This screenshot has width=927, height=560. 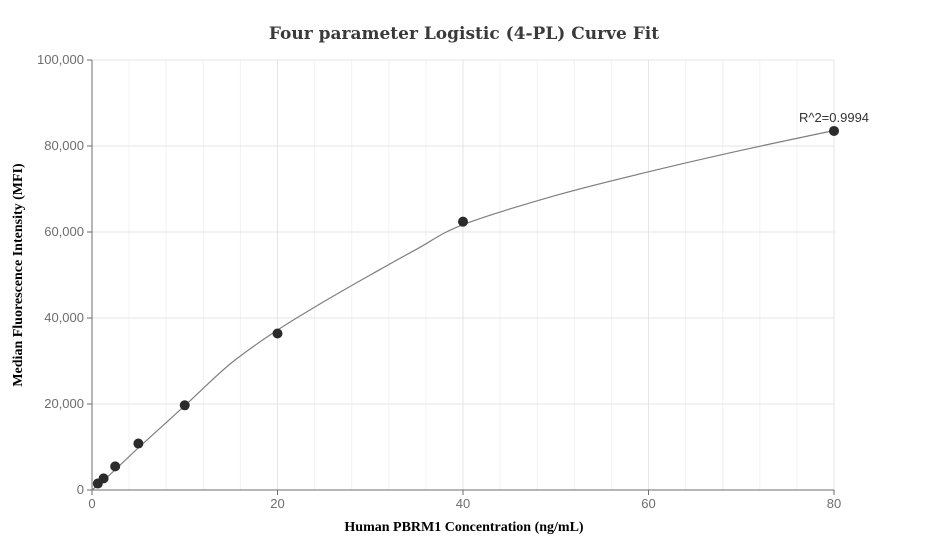 I want to click on y-tick-label: 0, so click(x=80, y=489).